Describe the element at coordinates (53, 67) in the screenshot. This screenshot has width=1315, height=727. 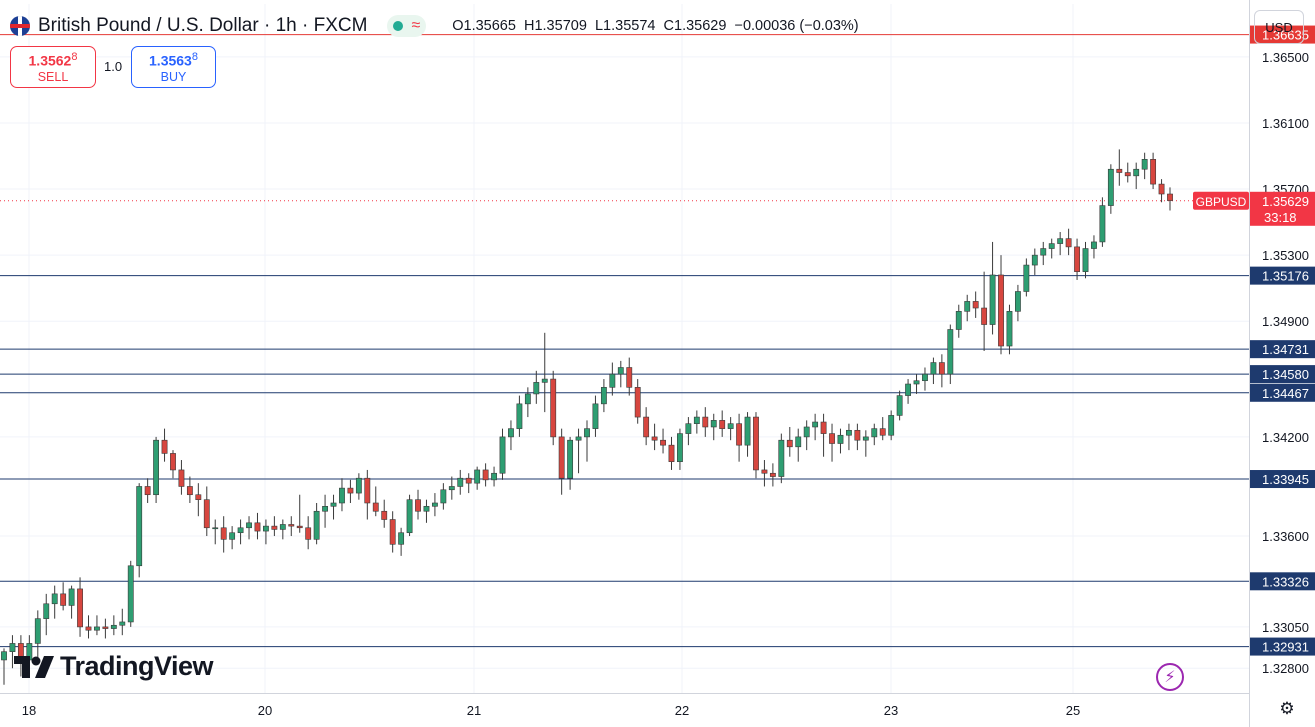
I see `sell-button: 1.35628 SELL` at that location.